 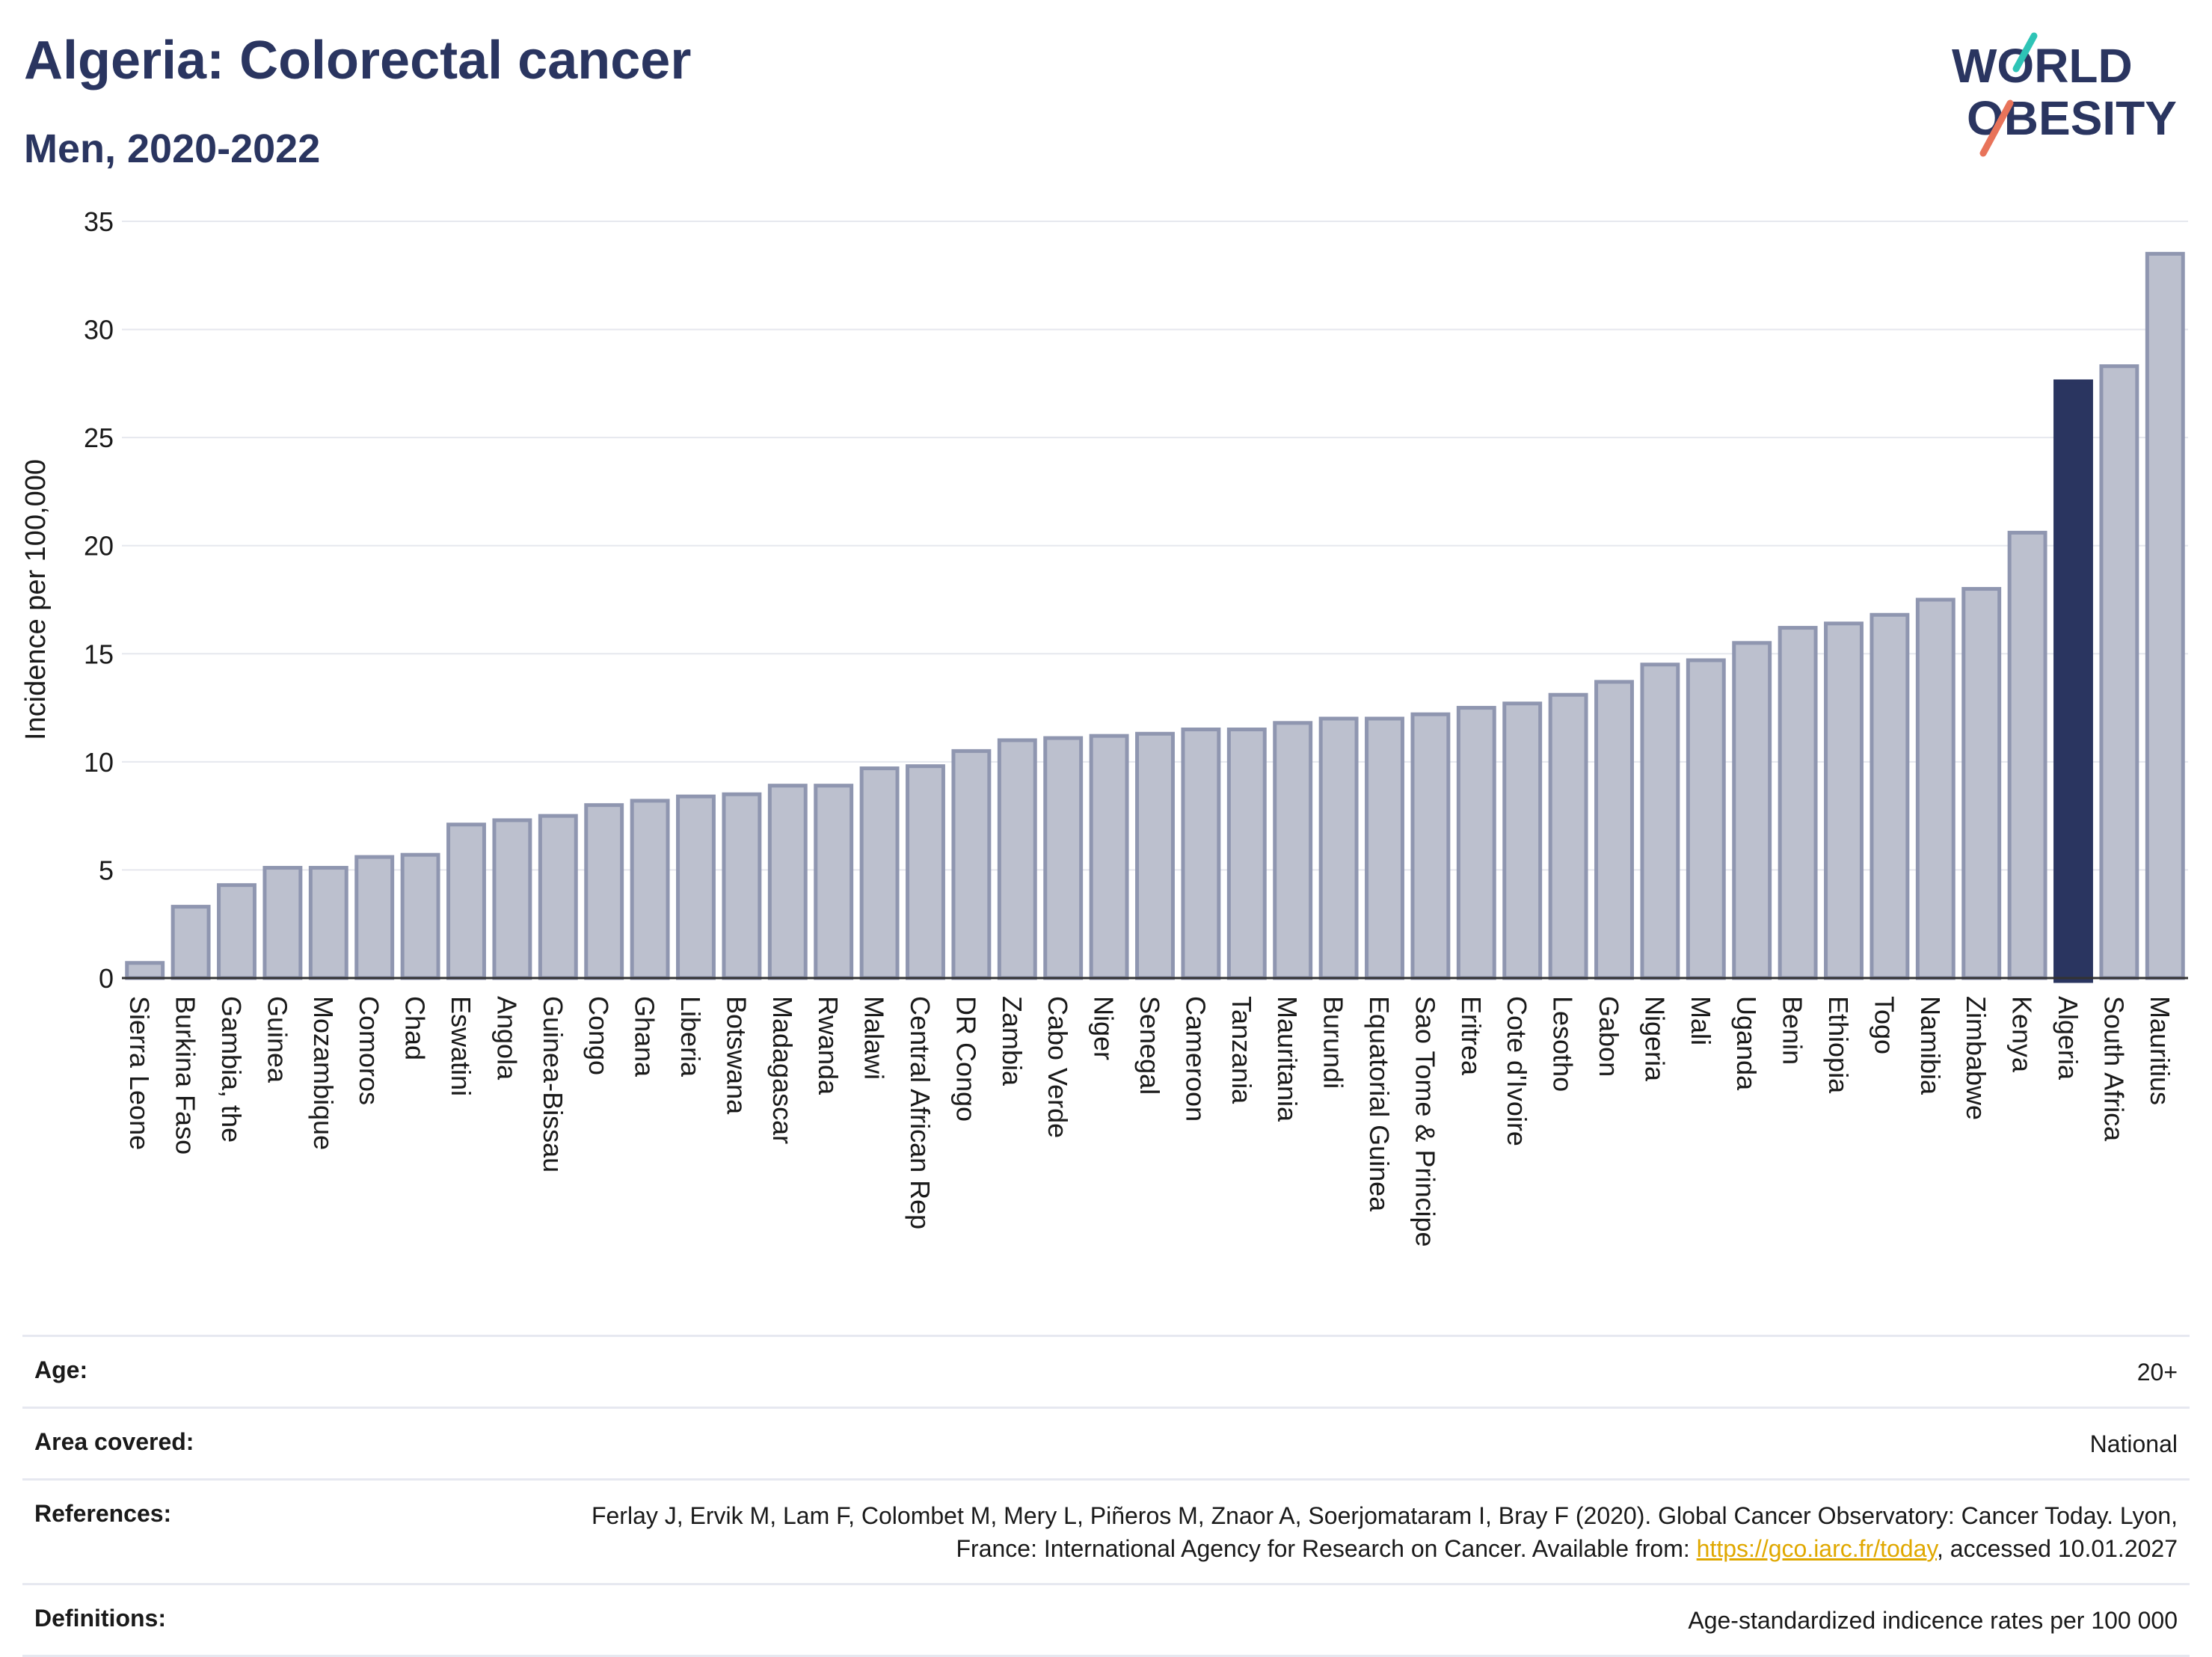 What do you see at coordinates (374, 917) in the screenshot?
I see `bar-comoros` at bounding box center [374, 917].